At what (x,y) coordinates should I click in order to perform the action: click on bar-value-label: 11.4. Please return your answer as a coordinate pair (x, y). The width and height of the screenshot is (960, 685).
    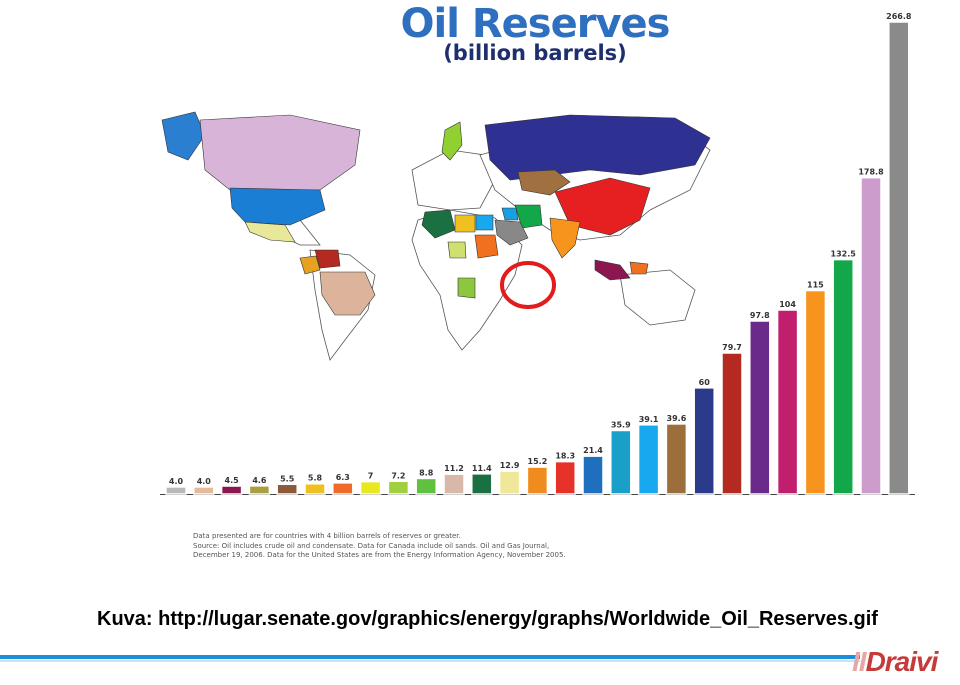
    Looking at the image, I should click on (482, 468).